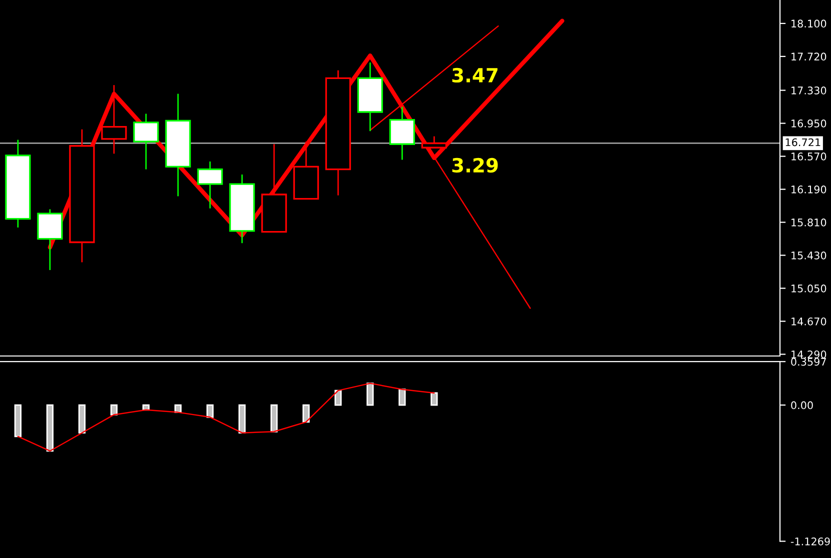 The height and width of the screenshot is (558, 831). Describe the element at coordinates (808, 362) in the screenshot. I see `y-tick-label: 0.3597` at that location.